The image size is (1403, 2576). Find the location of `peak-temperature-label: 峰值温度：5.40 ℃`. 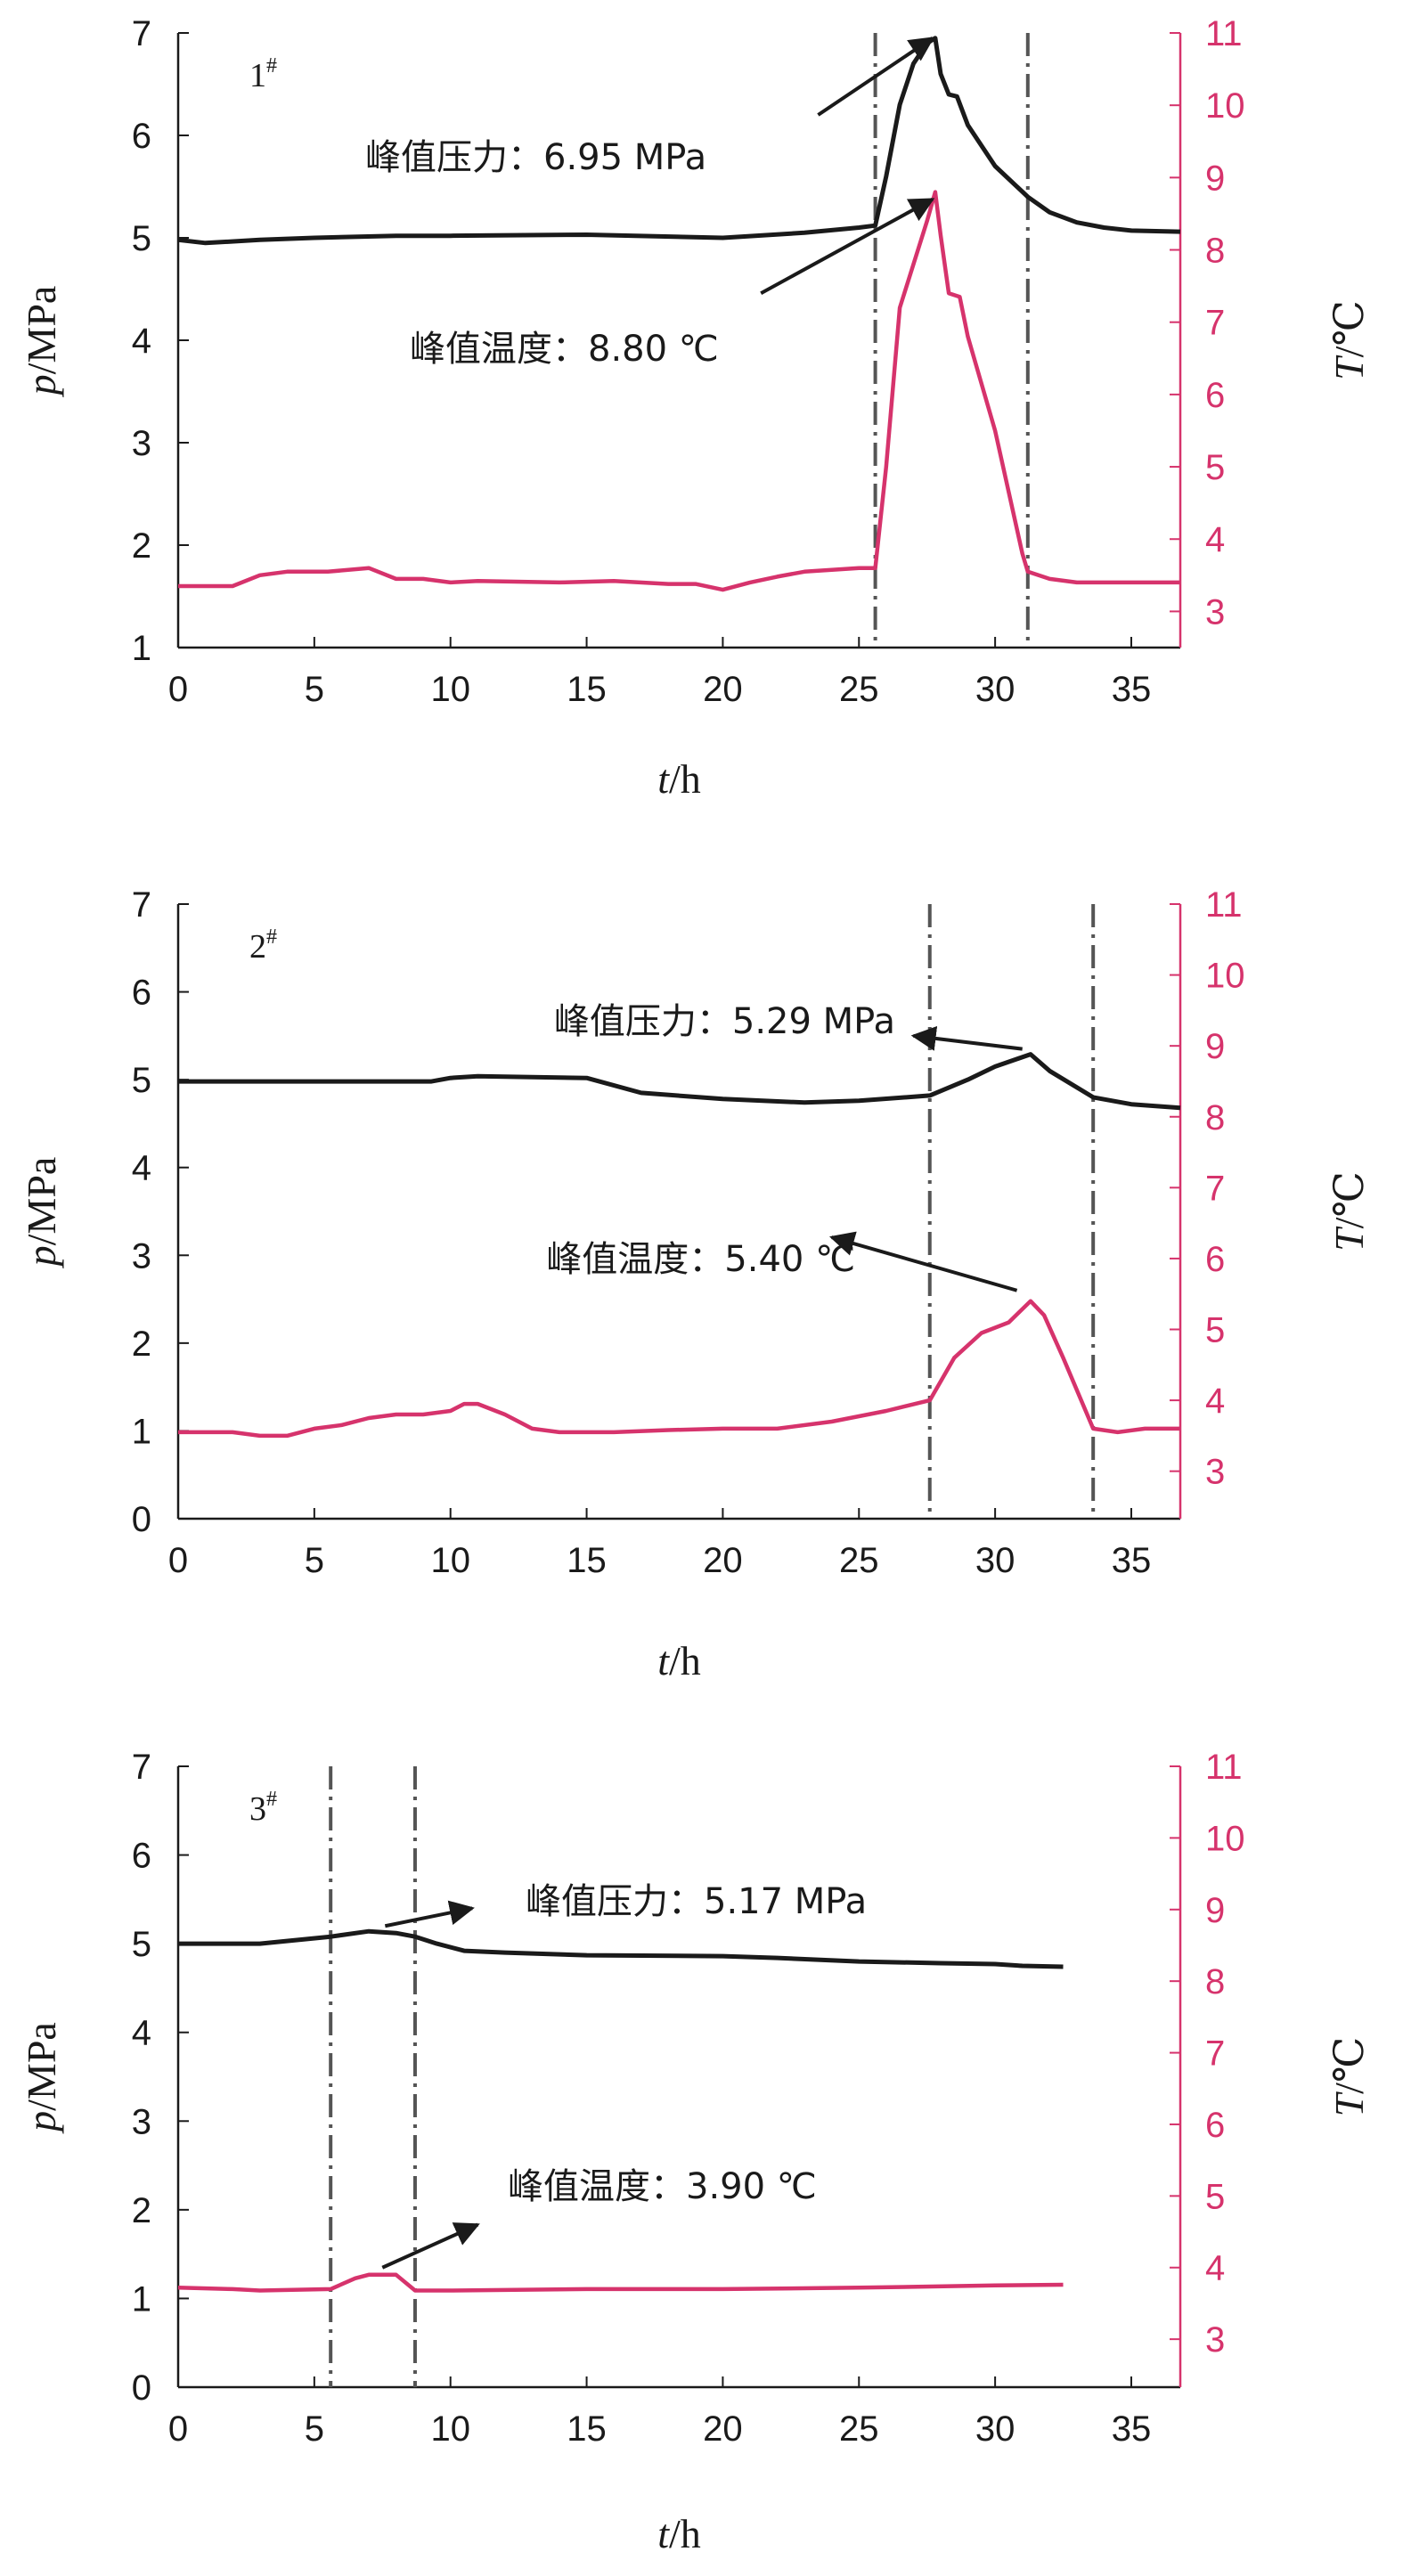

peak-temperature-label: 峰值温度：5.40 ℃ is located at coordinates (700, 1259).